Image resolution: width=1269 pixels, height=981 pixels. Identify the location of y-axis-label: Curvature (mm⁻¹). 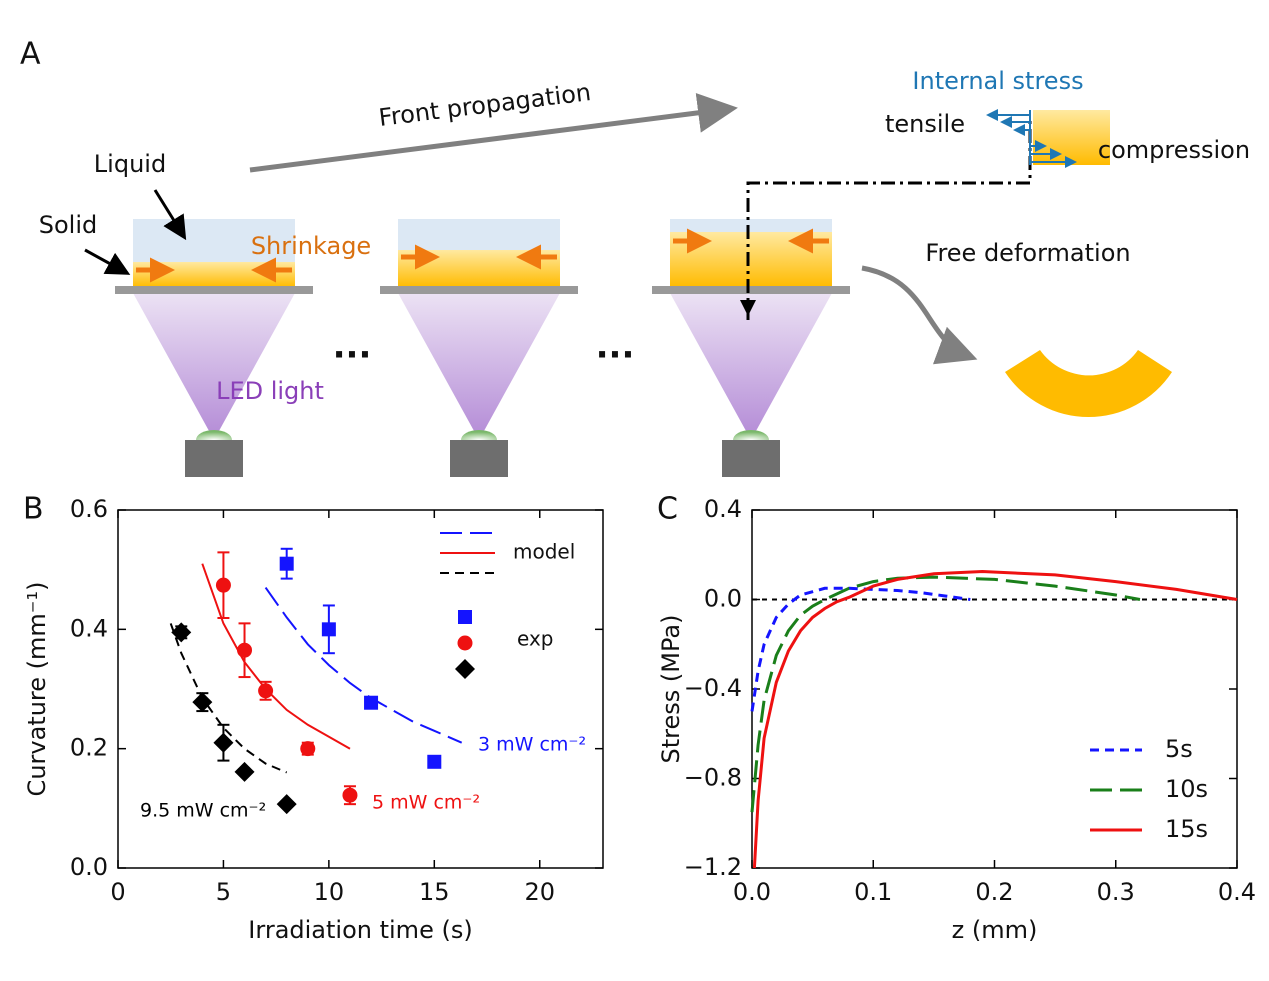
(37, 689).